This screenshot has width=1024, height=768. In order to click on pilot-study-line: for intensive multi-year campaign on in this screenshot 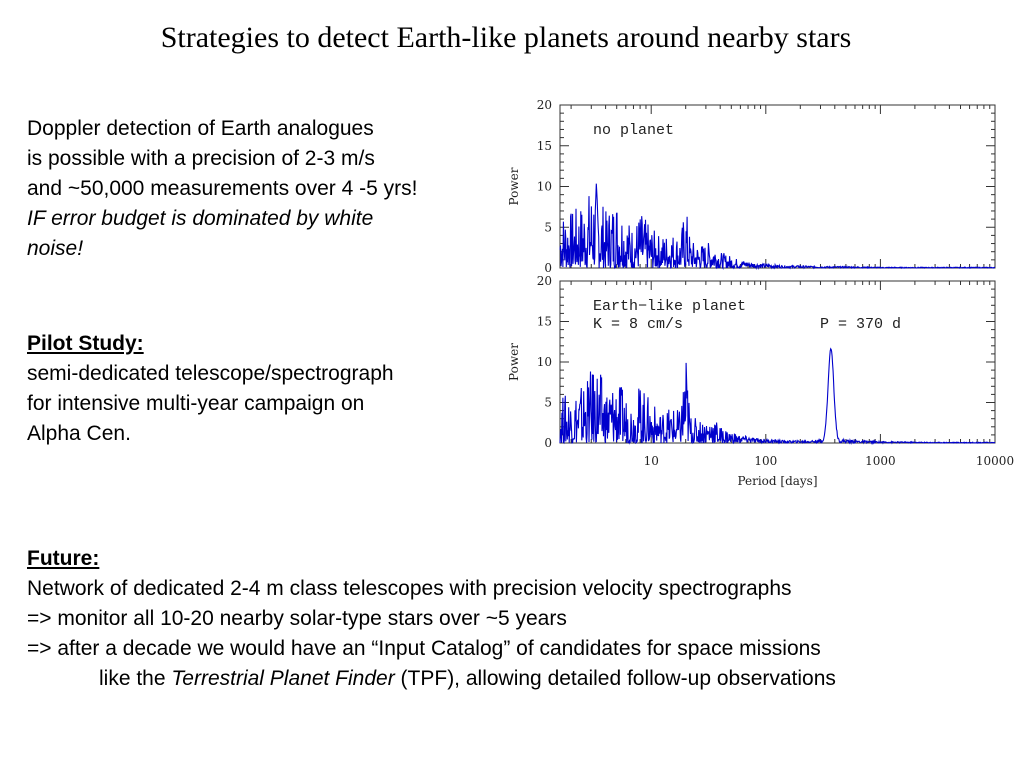, I will do `click(196, 403)`.